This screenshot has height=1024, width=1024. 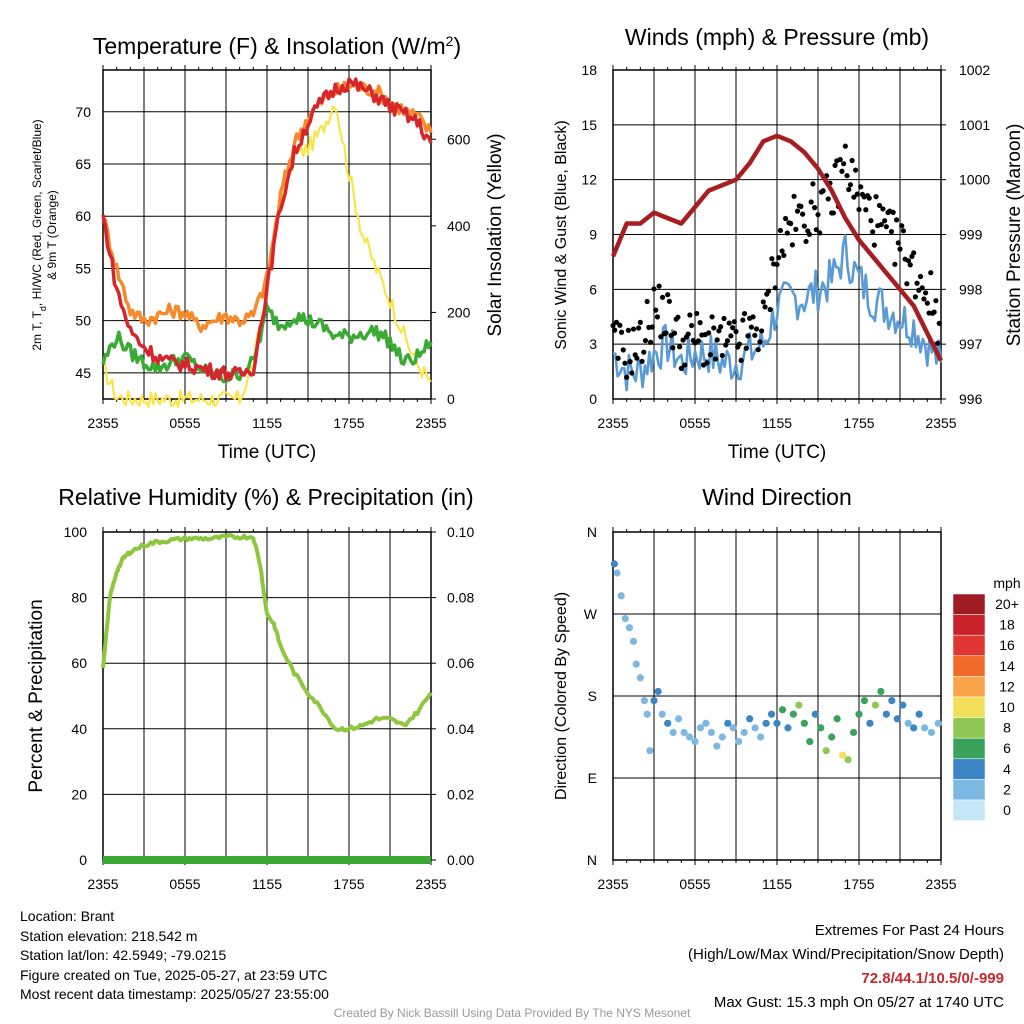 I want to click on temp-ytick-label: 50, so click(x=83, y=321).